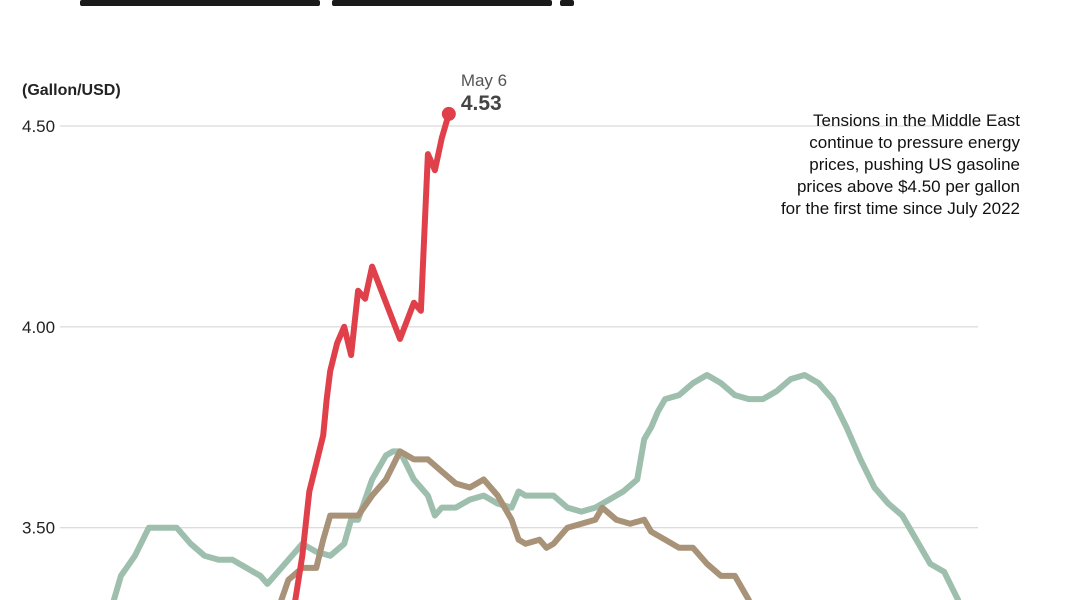  What do you see at coordinates (914, 164) in the screenshot?
I see `annotation-line: prices, pushing US gasoline` at bounding box center [914, 164].